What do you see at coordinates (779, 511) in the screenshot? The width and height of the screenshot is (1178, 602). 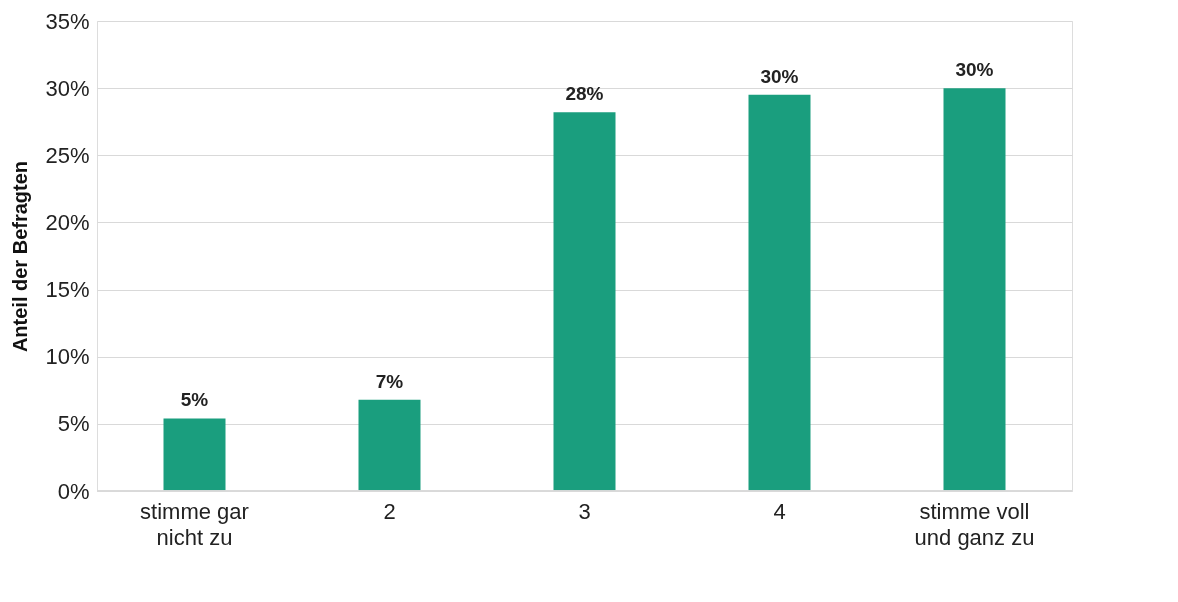 I see `x-tick-label: 4` at bounding box center [779, 511].